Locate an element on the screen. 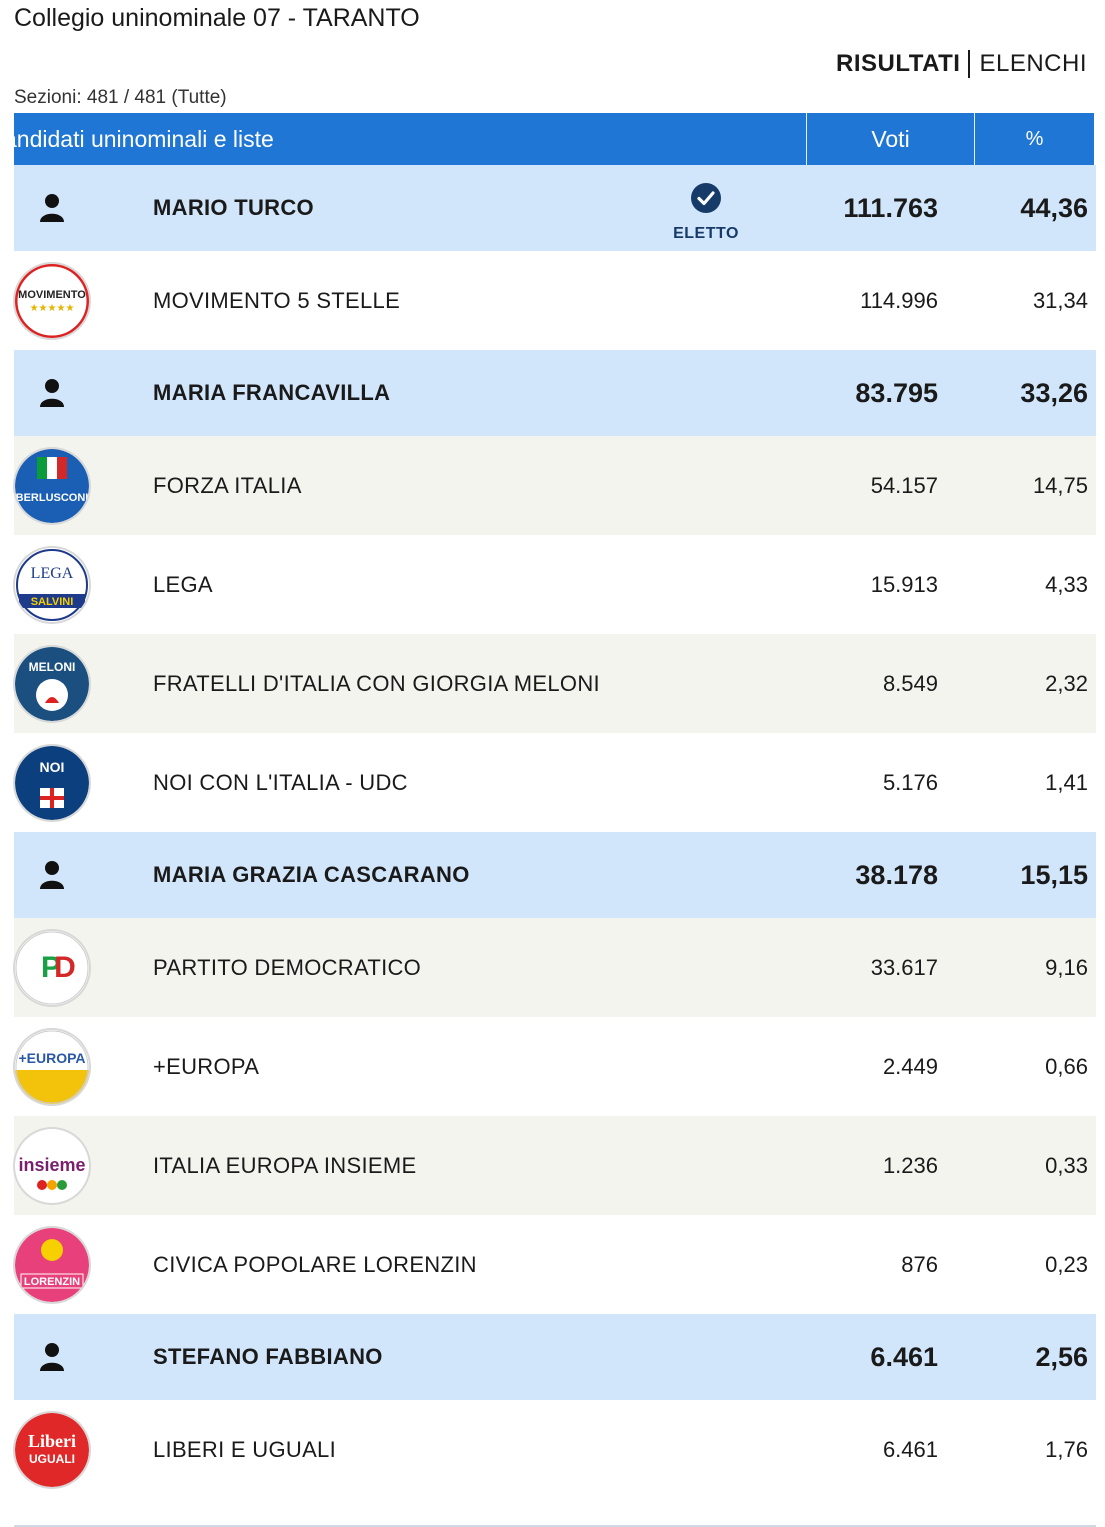 This screenshot has height=1527, width=1105. sezioni-count: Sezioni: 481 / 481 (Tutte) is located at coordinates (120, 97).